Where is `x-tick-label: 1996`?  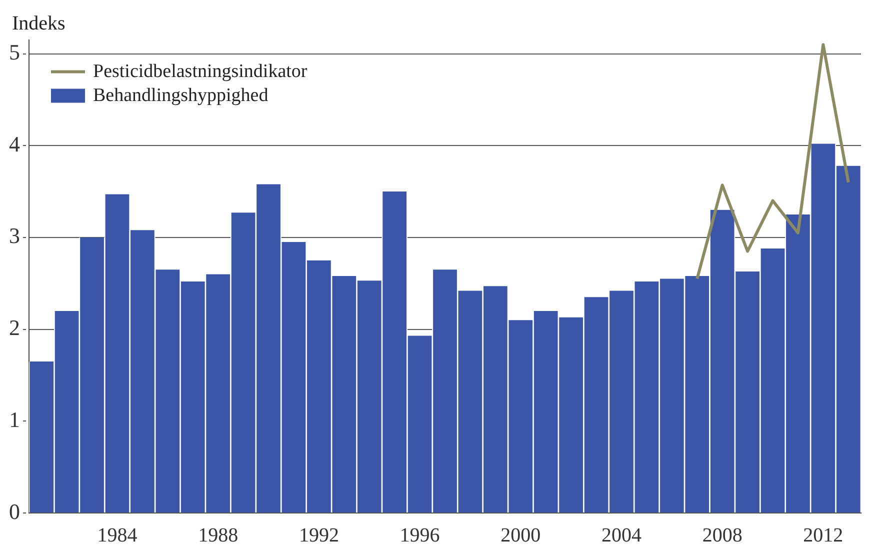 x-tick-label: 1996 is located at coordinates (420, 535).